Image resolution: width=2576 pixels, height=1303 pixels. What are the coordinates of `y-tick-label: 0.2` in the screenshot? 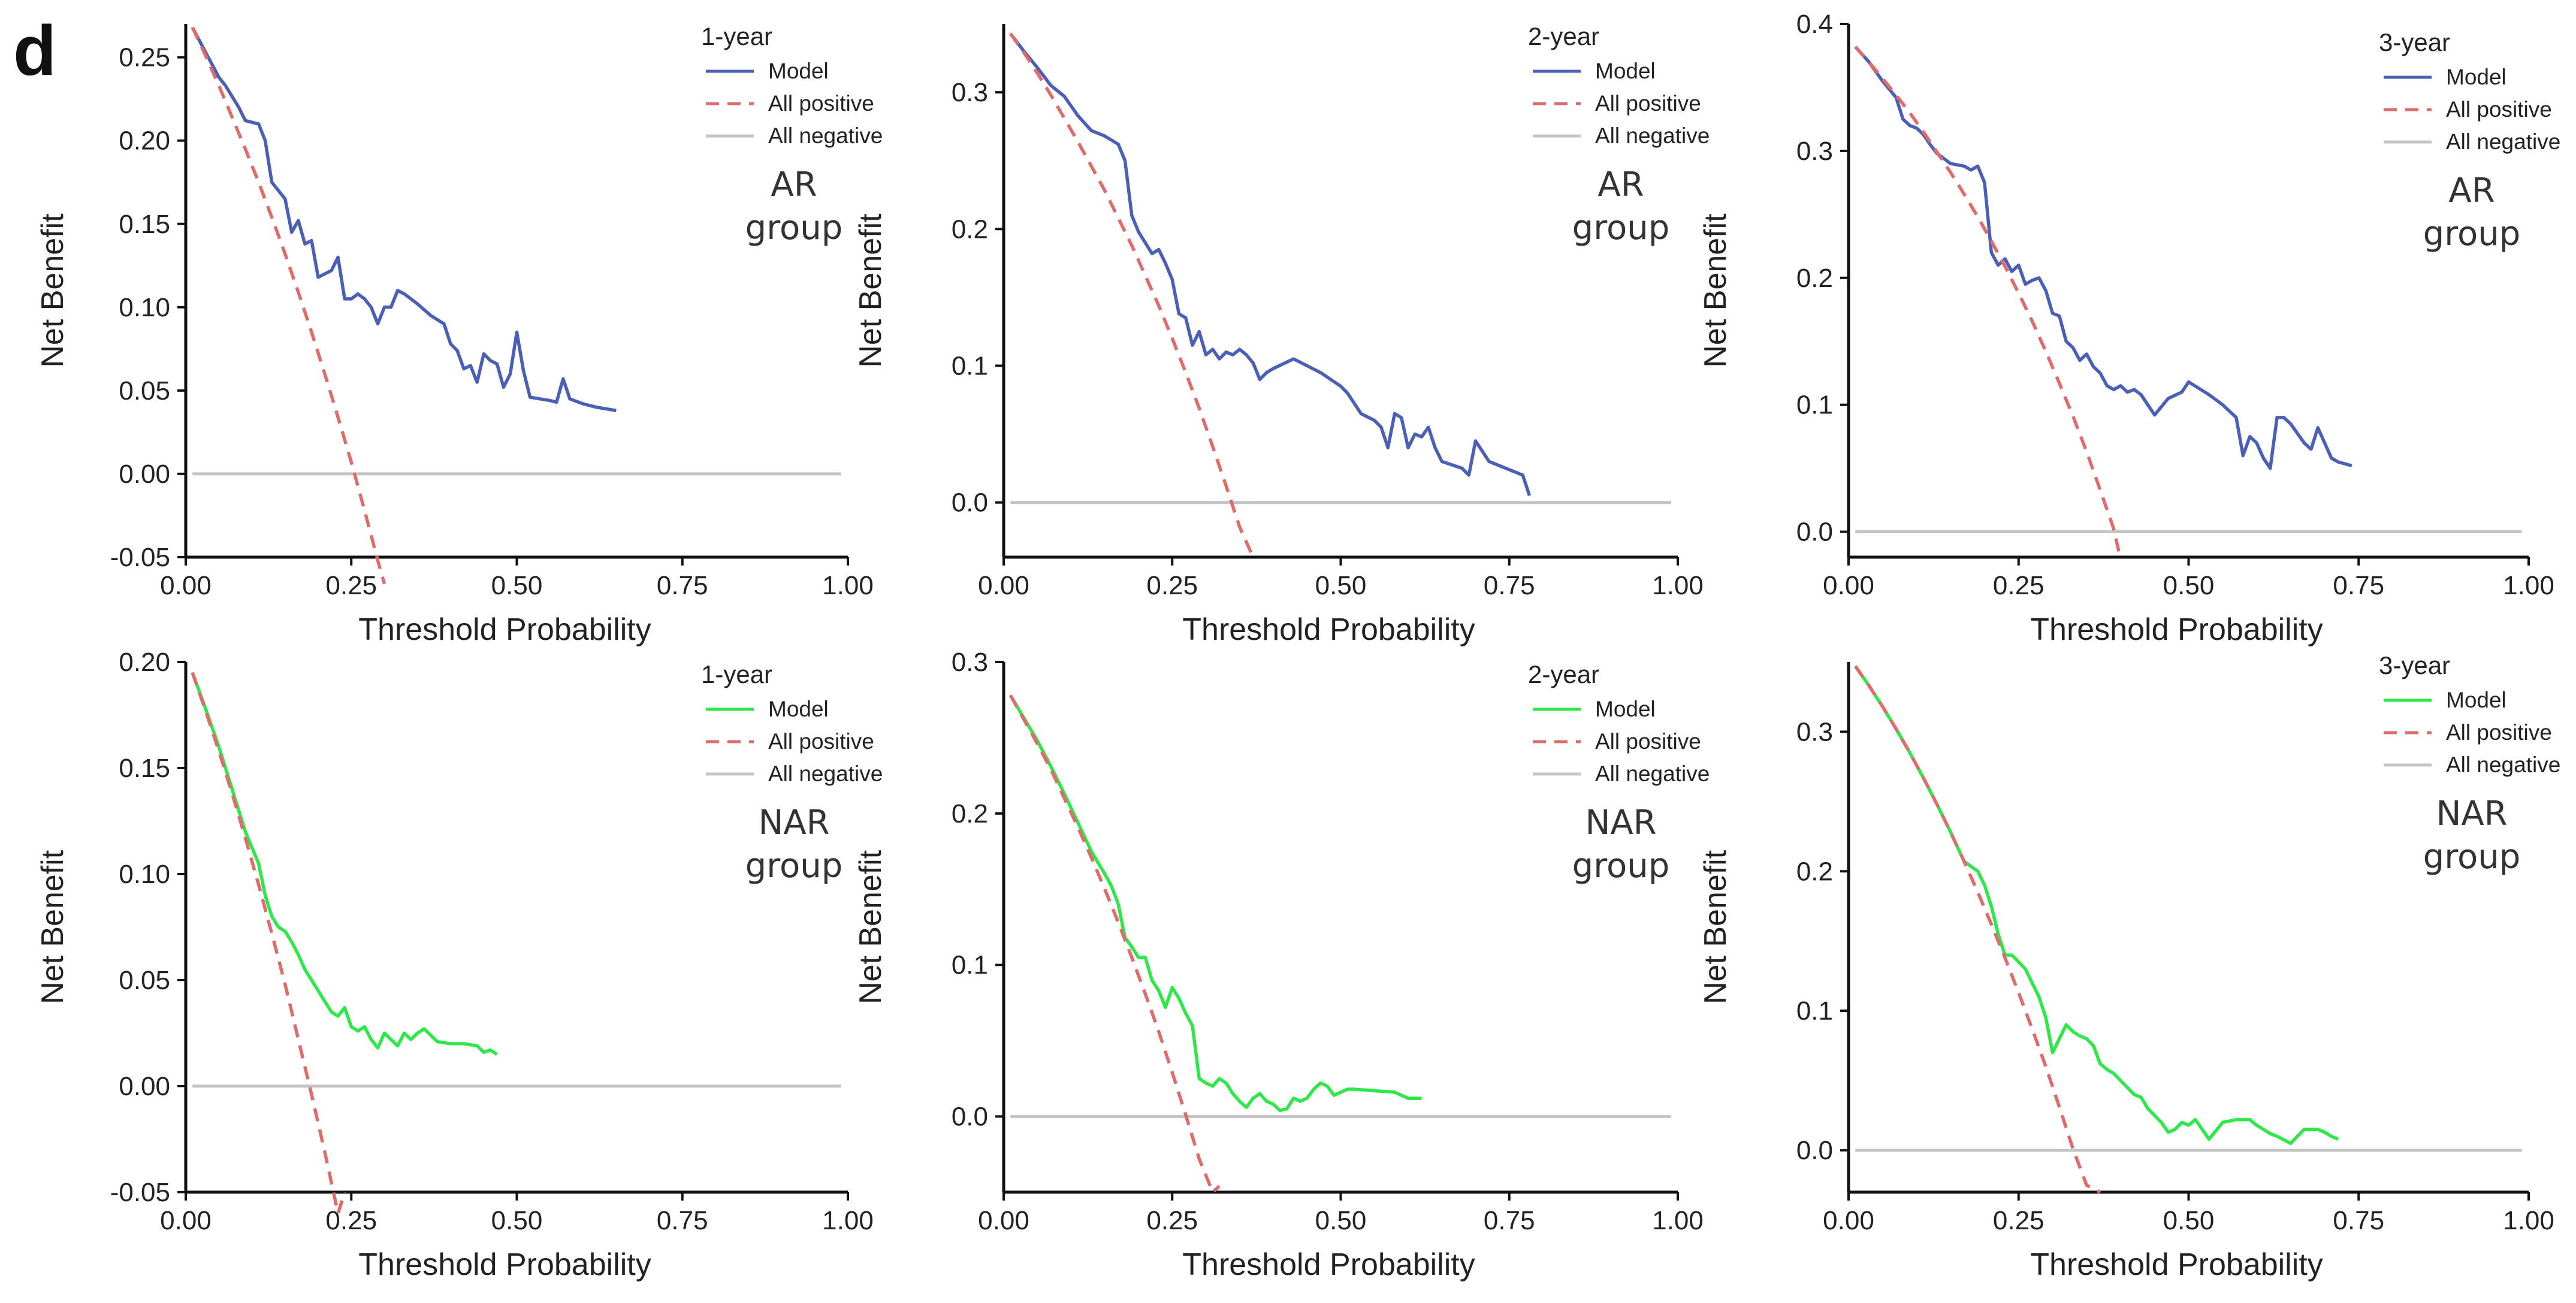 It's located at (1815, 278).